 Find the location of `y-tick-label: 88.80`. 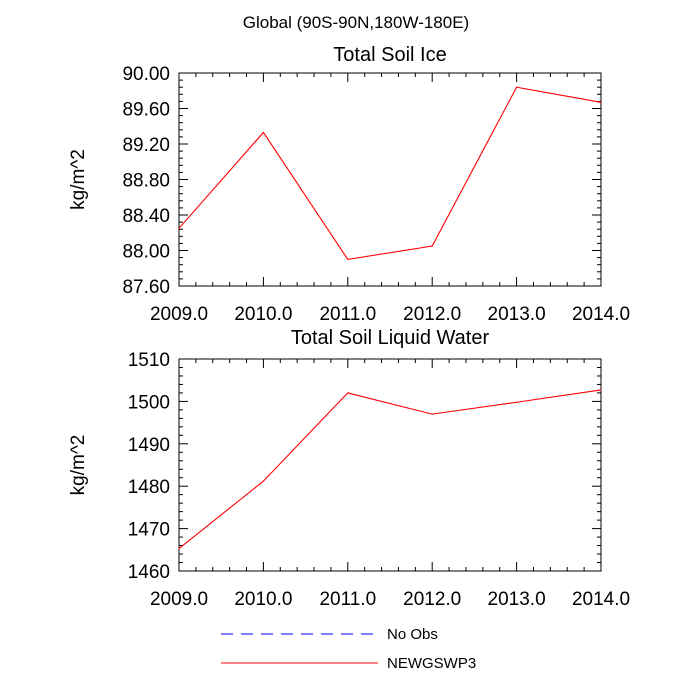

y-tick-label: 88.80 is located at coordinates (146, 181).